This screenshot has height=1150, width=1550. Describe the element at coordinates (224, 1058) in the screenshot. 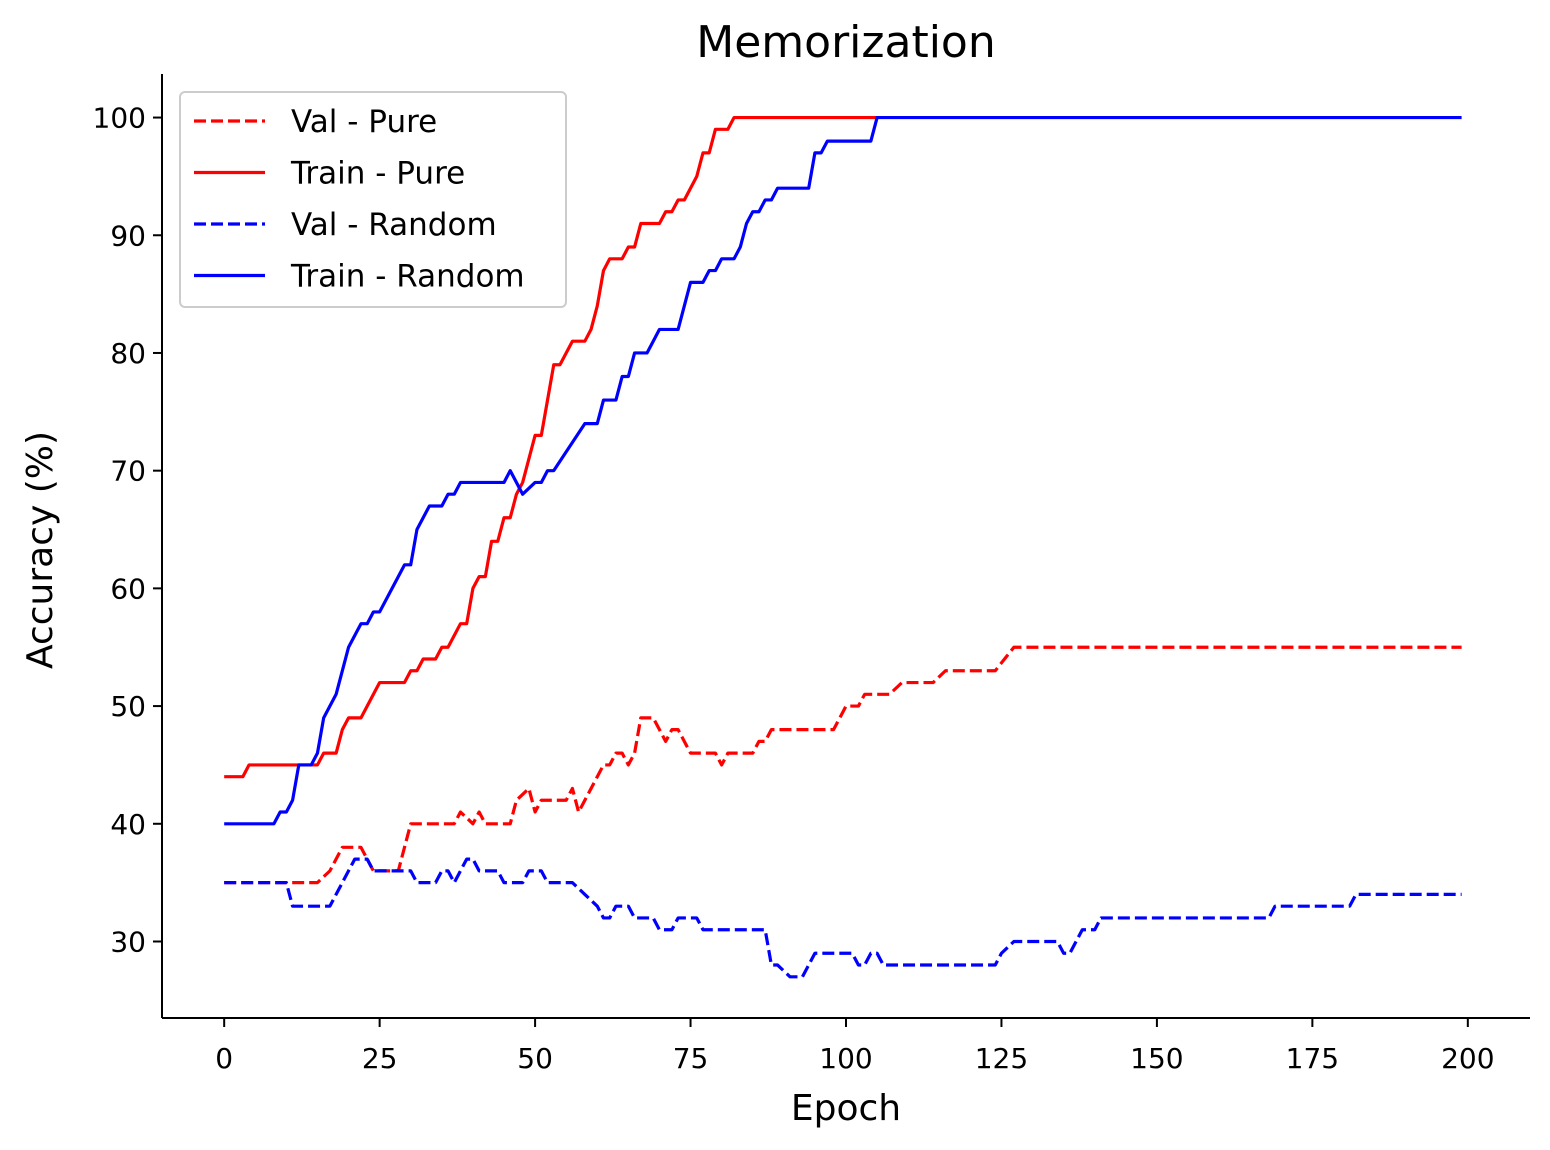

I see `x-tick-label: 0` at that location.